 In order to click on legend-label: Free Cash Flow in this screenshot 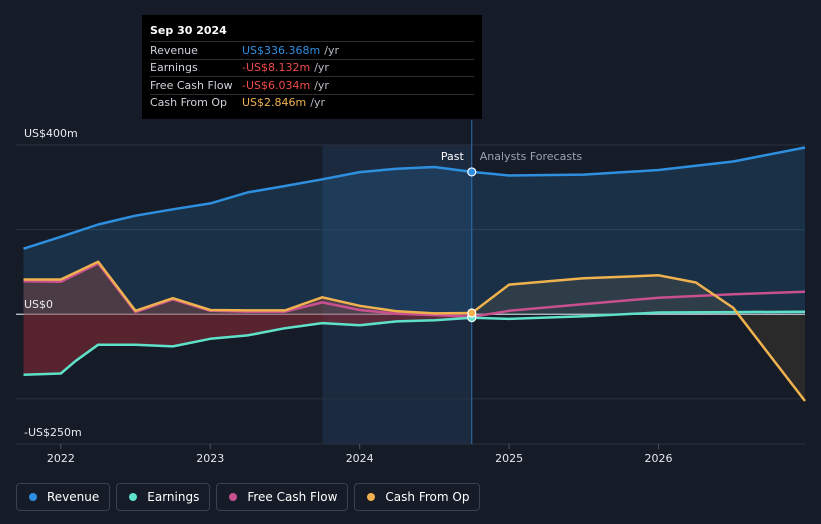, I will do `click(292, 497)`.